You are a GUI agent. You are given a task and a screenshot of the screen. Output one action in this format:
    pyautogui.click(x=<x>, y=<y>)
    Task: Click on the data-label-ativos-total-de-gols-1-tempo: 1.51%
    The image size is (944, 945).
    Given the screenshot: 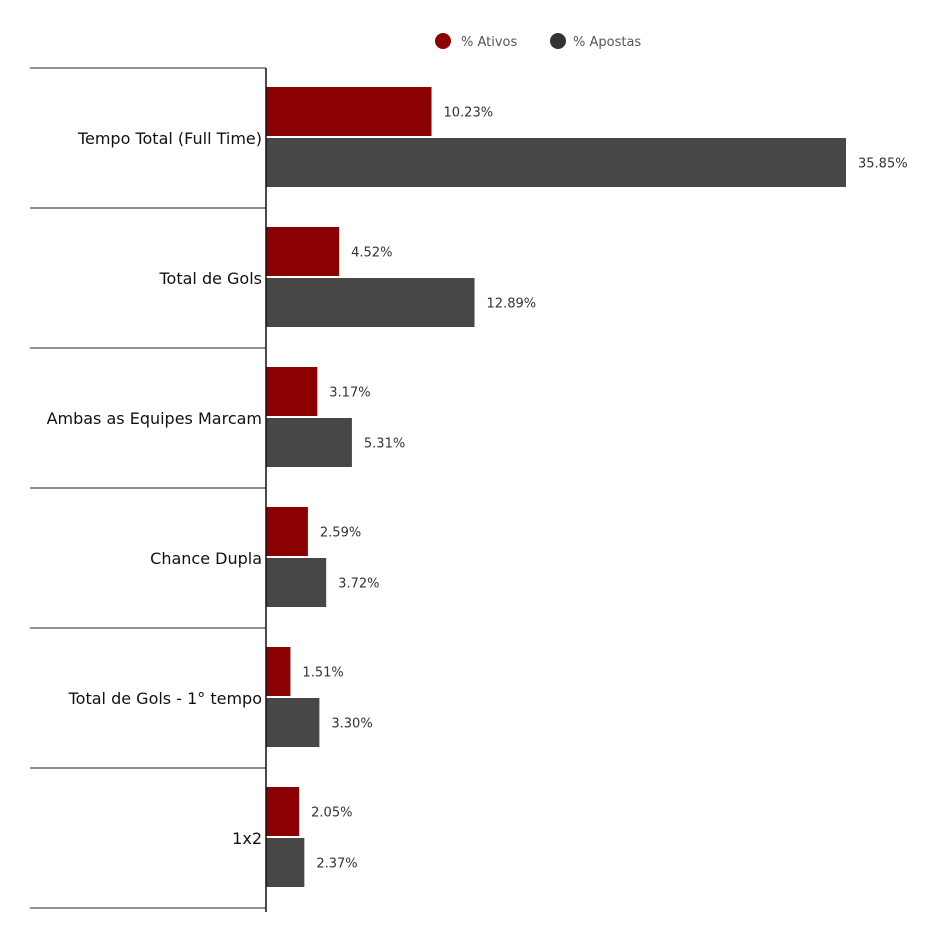 What is the action you would take?
    pyautogui.click(x=322, y=673)
    